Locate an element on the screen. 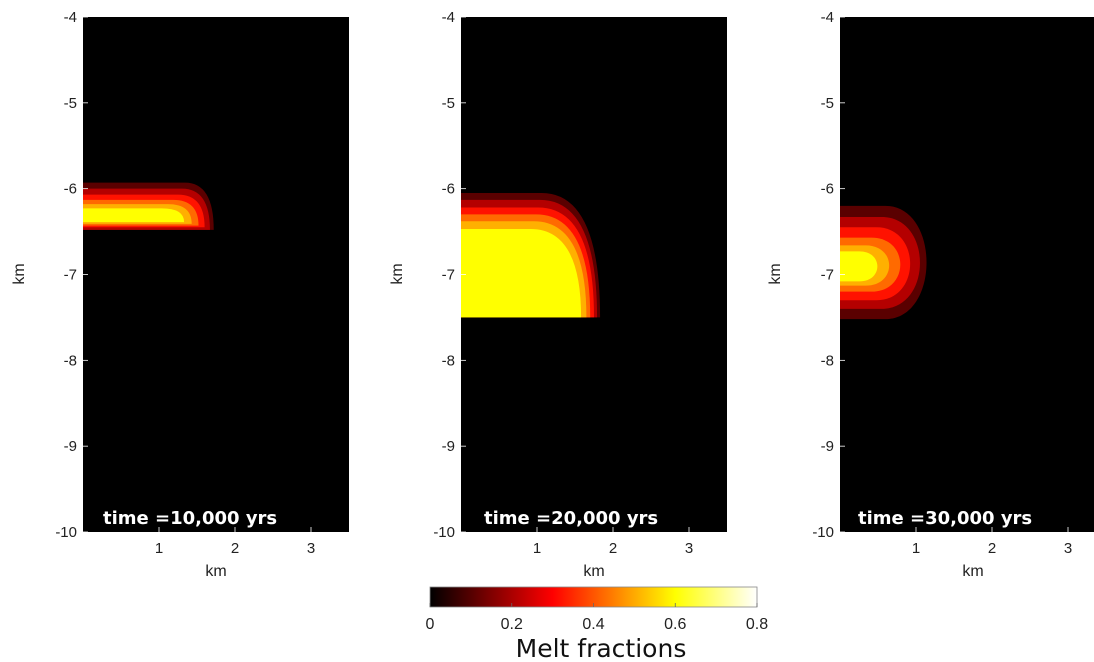  colorbar: 0 0.2 0.4 0.6 0.8 Melt fractions is located at coordinates (597, 624).